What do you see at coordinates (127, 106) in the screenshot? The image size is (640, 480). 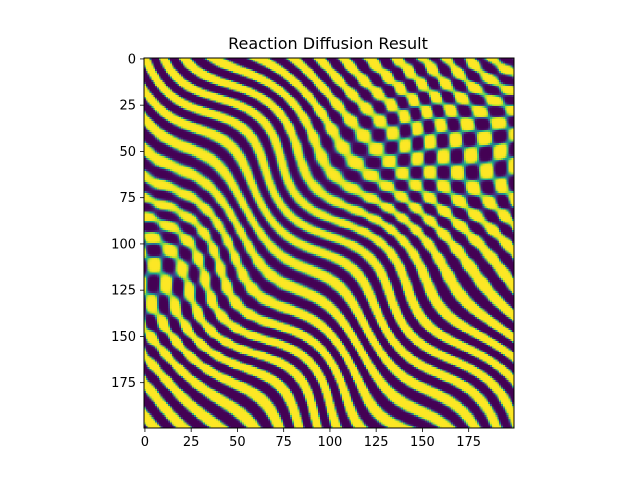 I see `y-tick-label: 25` at bounding box center [127, 106].